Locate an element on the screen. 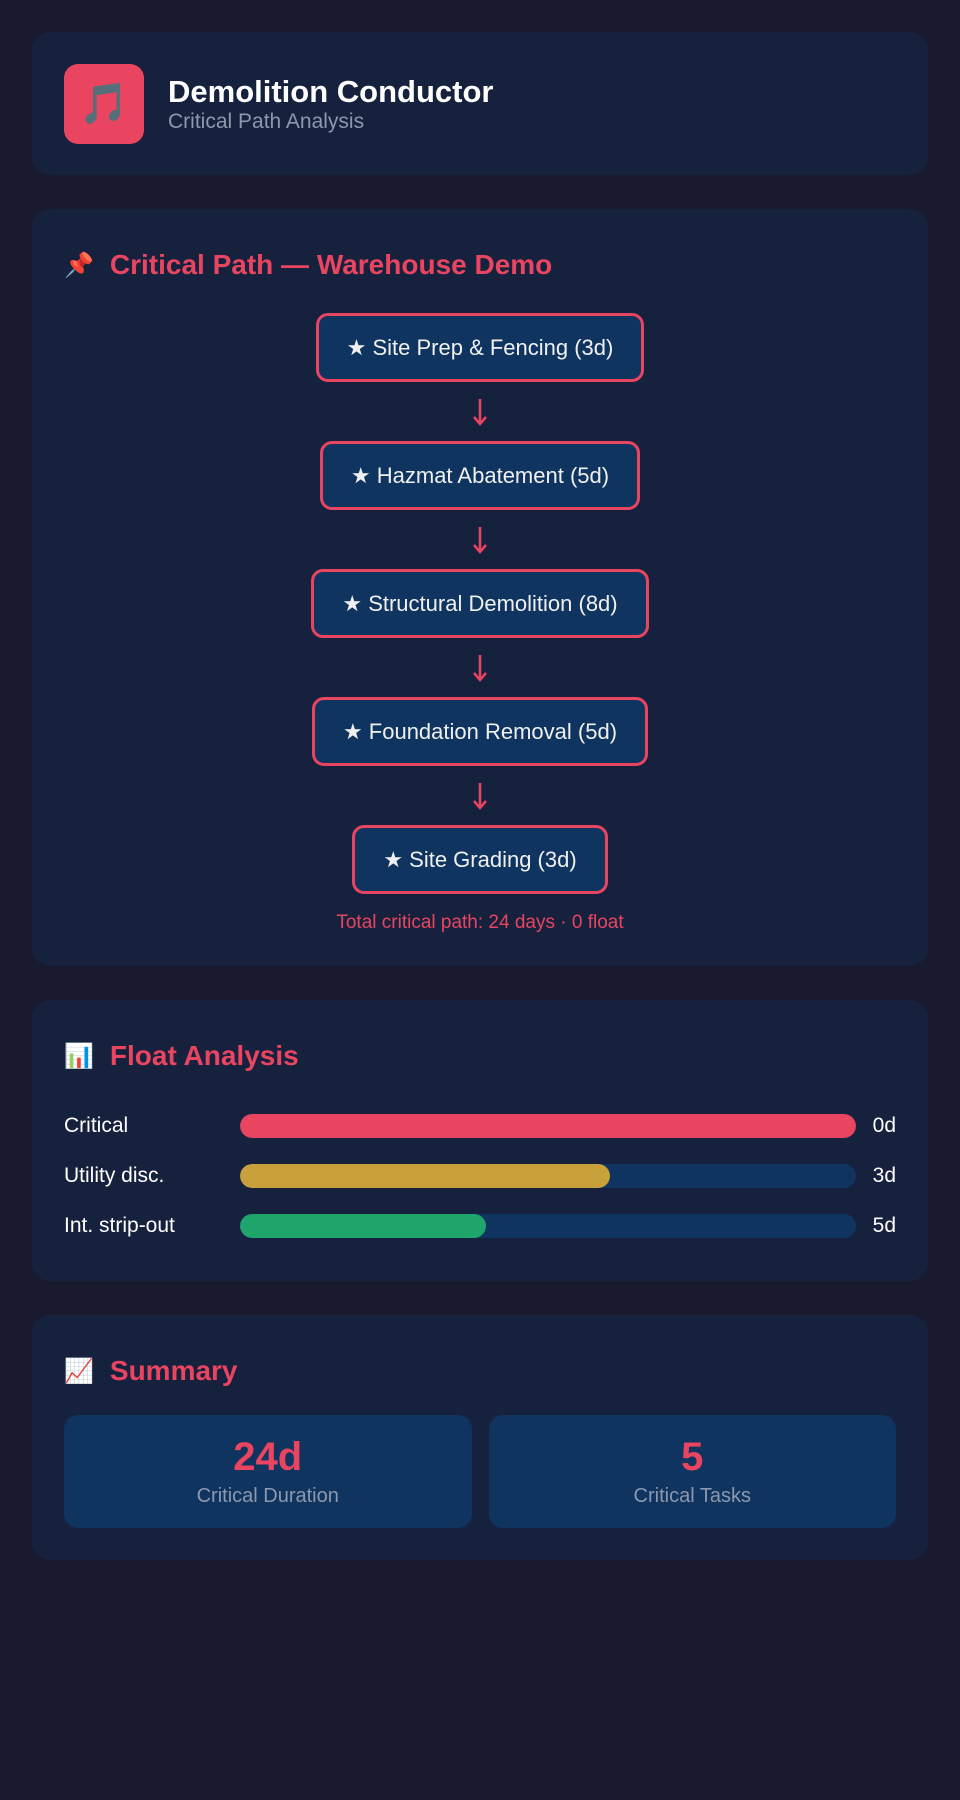 Image resolution: width=960 pixels, height=1800 pixels. float-value: 3d is located at coordinates (884, 1175).